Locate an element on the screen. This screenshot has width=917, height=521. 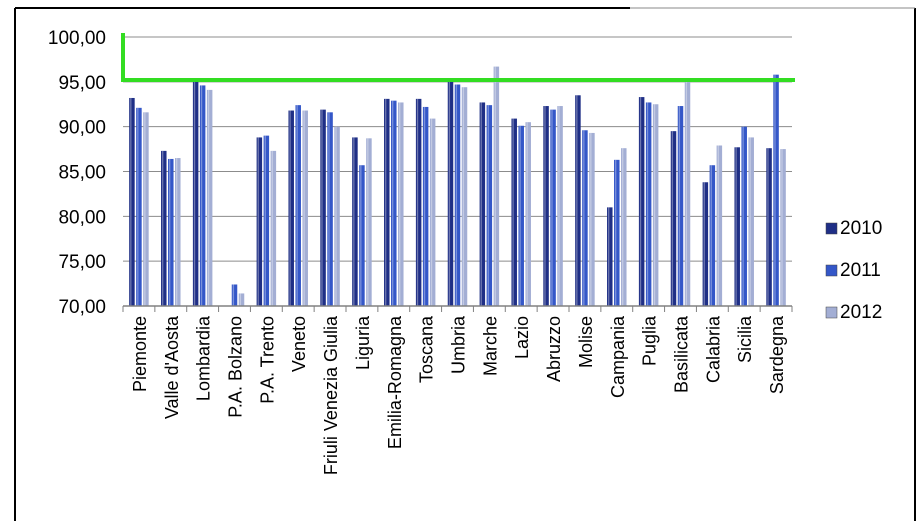
x-tick-label: Lombardia is located at coordinates (204, 358).